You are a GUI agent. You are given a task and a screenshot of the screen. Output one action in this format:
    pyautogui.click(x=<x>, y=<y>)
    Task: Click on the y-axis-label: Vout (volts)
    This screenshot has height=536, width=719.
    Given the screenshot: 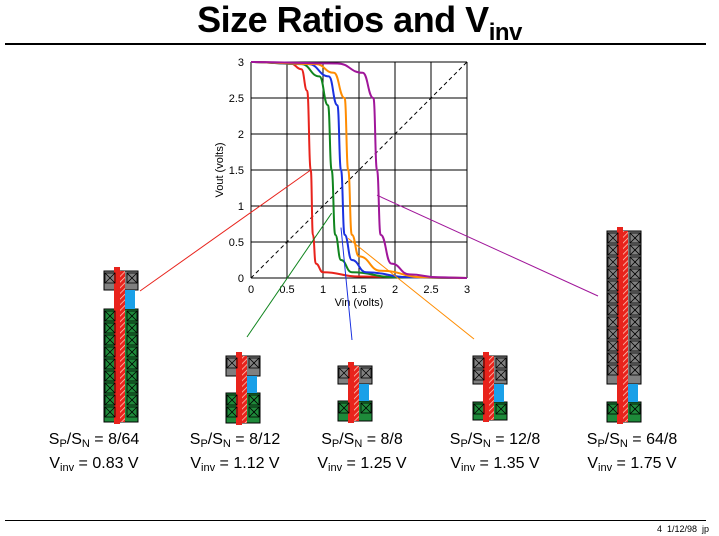 What is the action you would take?
    pyautogui.click(x=220, y=169)
    